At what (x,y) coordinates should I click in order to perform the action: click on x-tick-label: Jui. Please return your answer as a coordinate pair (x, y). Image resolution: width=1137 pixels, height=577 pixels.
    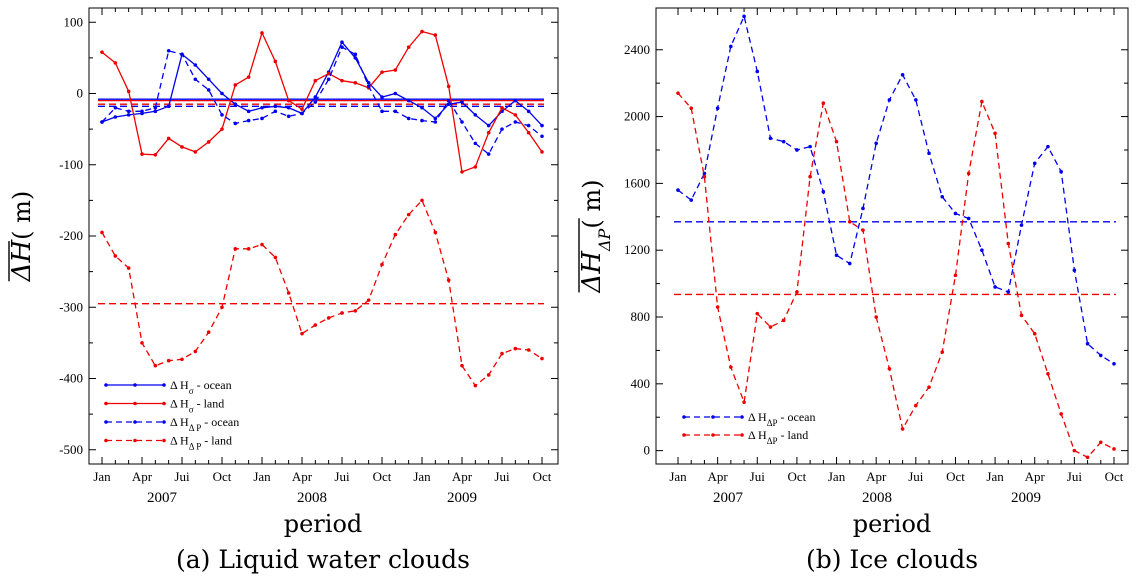
    Looking at the image, I should click on (502, 476).